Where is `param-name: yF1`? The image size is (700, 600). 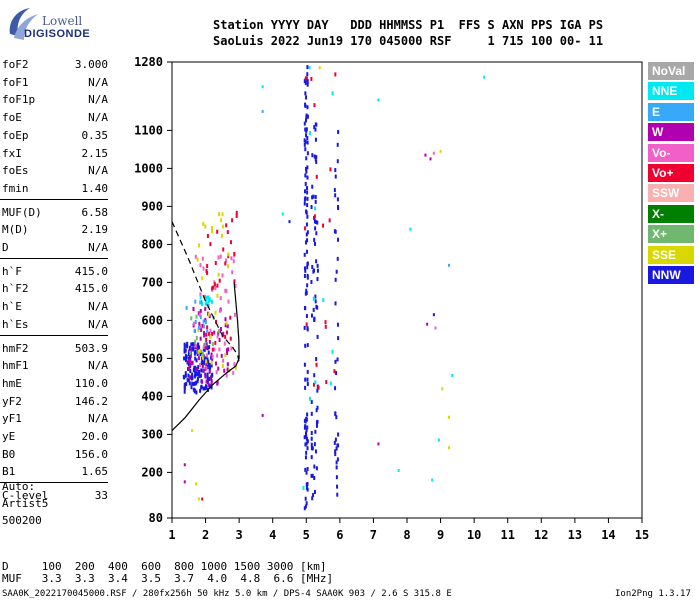 param-name: yF1 is located at coordinates (12, 419).